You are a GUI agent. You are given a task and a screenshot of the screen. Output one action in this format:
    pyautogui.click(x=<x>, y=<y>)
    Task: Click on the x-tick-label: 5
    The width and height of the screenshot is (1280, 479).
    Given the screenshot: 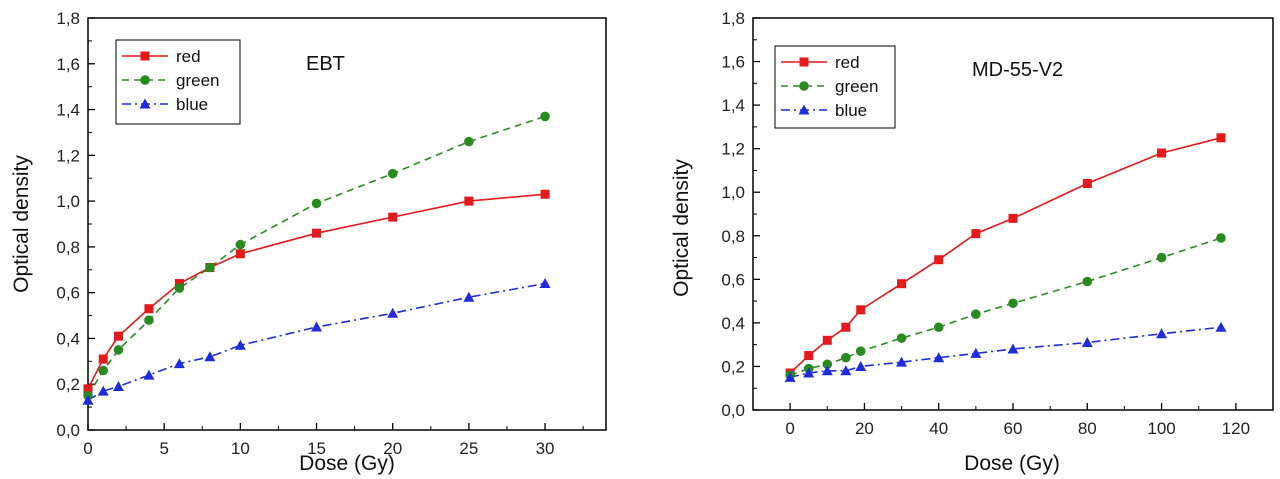 What is the action you would take?
    pyautogui.click(x=163, y=448)
    